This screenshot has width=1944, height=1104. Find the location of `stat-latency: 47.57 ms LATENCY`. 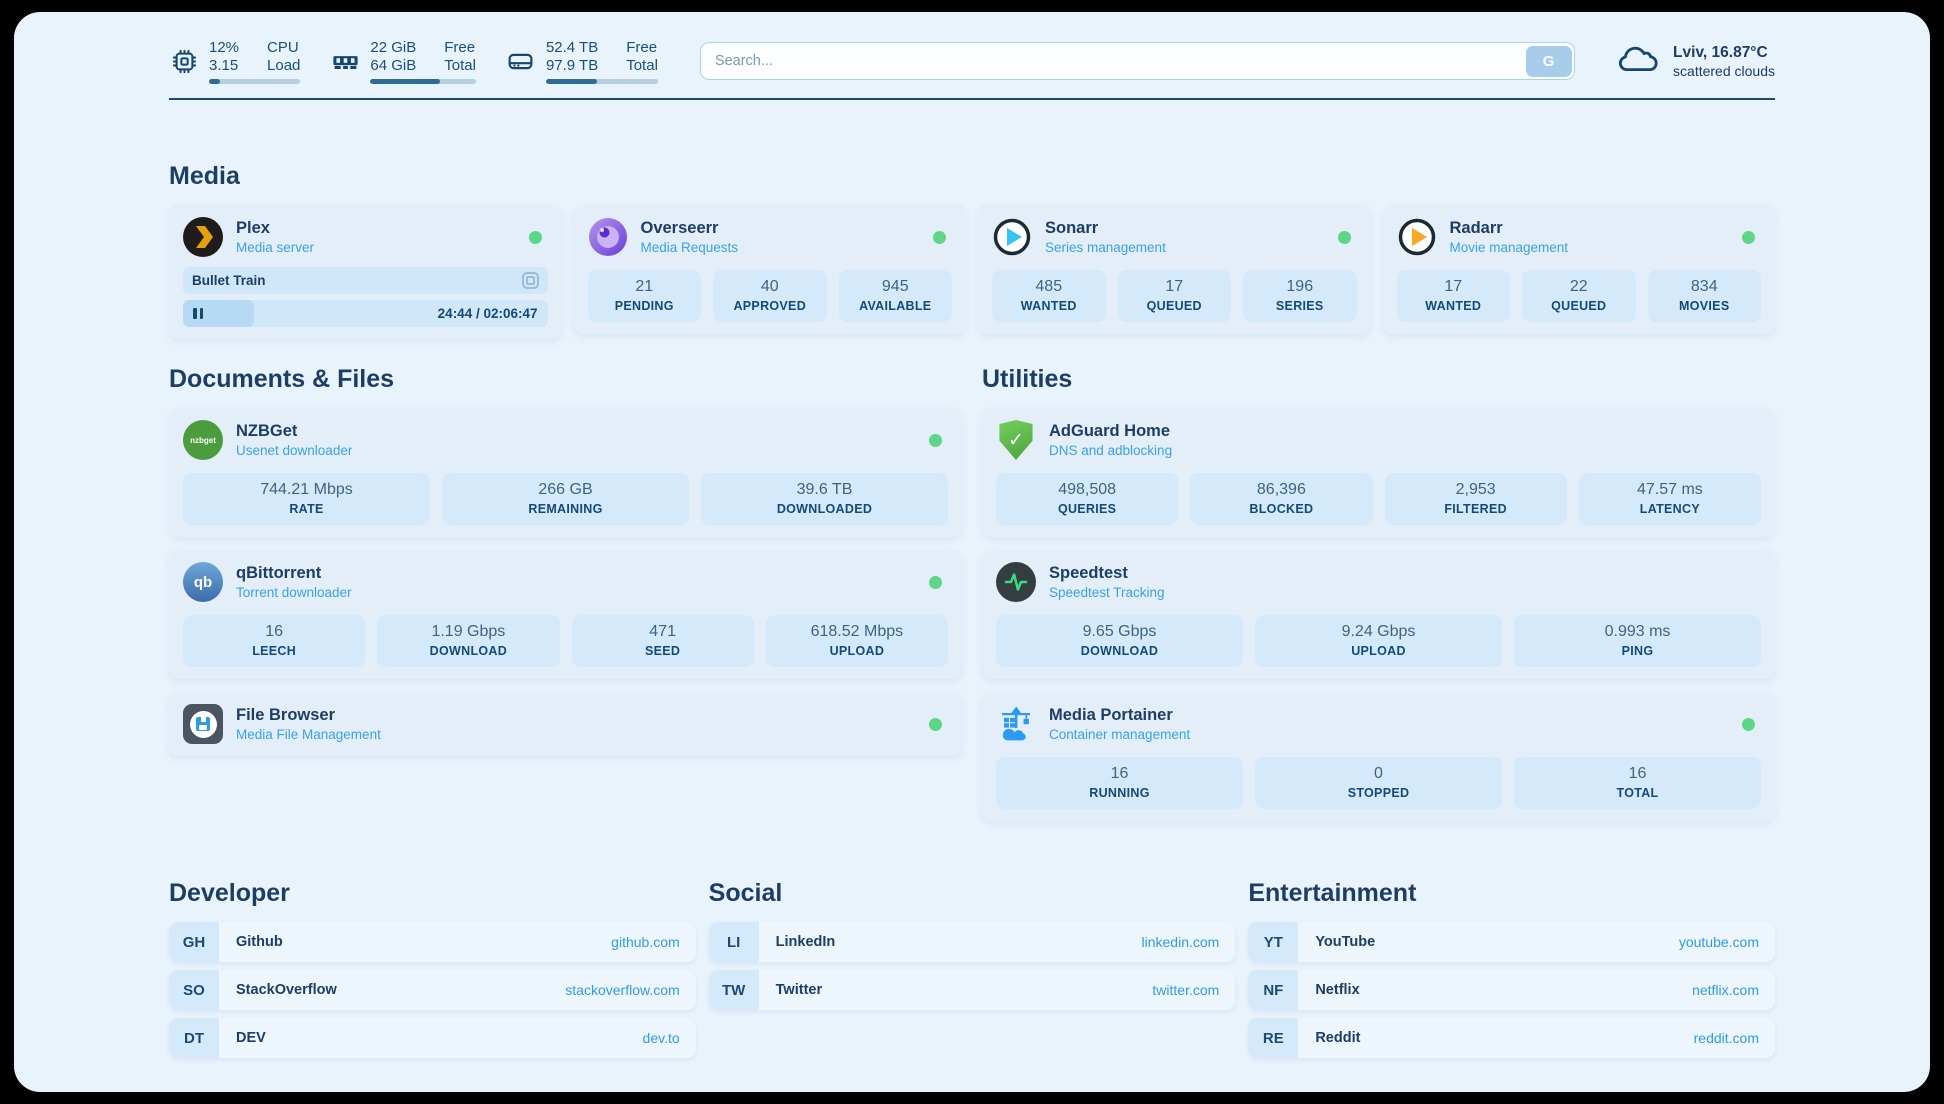

stat-latency: 47.57 ms LATENCY is located at coordinates (1669, 499).